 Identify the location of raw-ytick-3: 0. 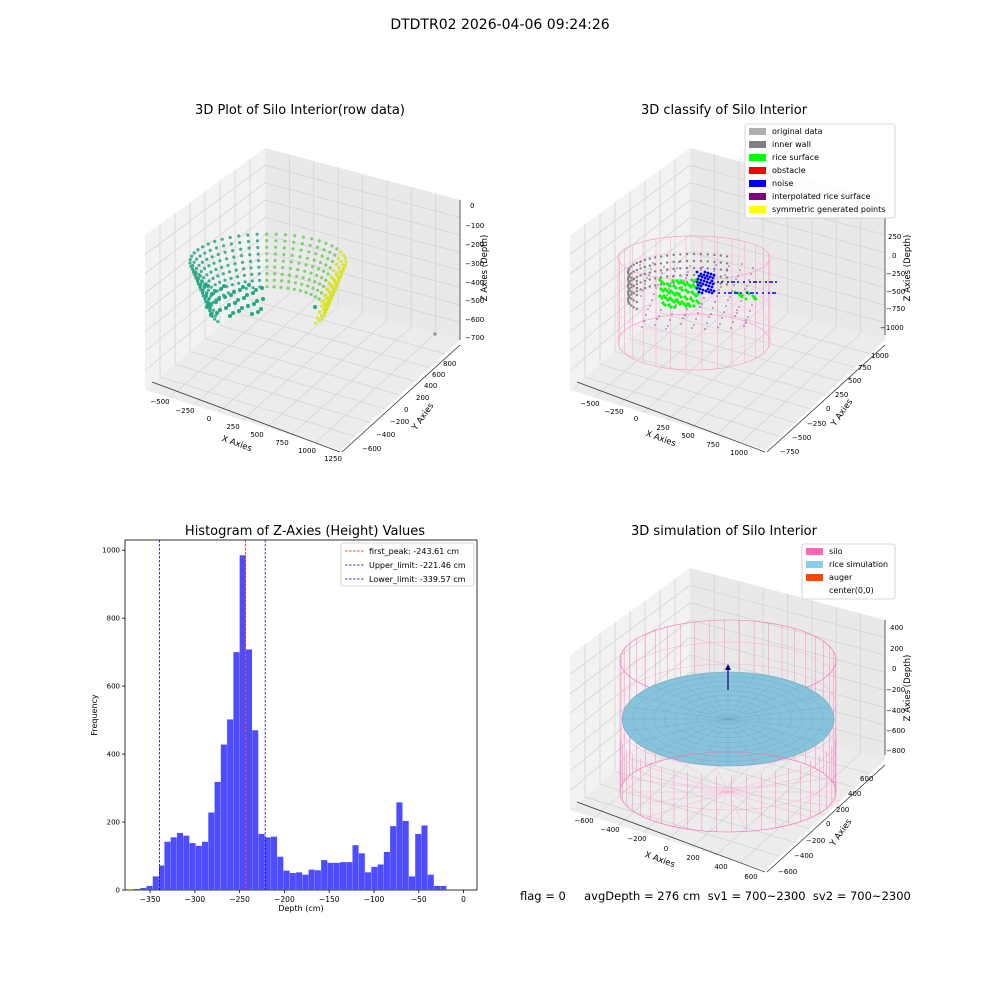
(406, 410).